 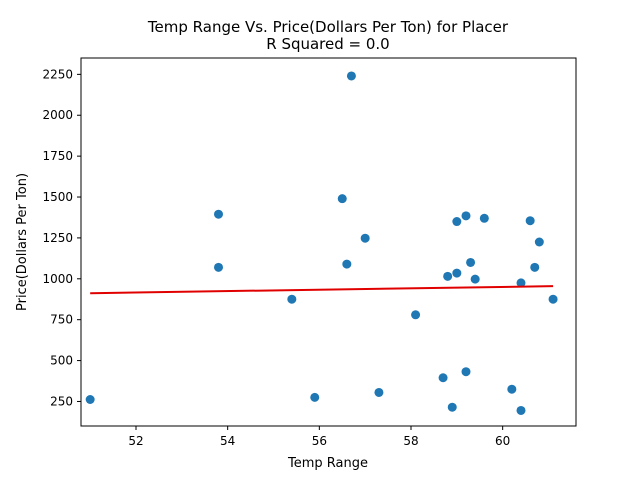 What do you see at coordinates (57, 197) in the screenshot?
I see `y-tick-label: 1500` at bounding box center [57, 197].